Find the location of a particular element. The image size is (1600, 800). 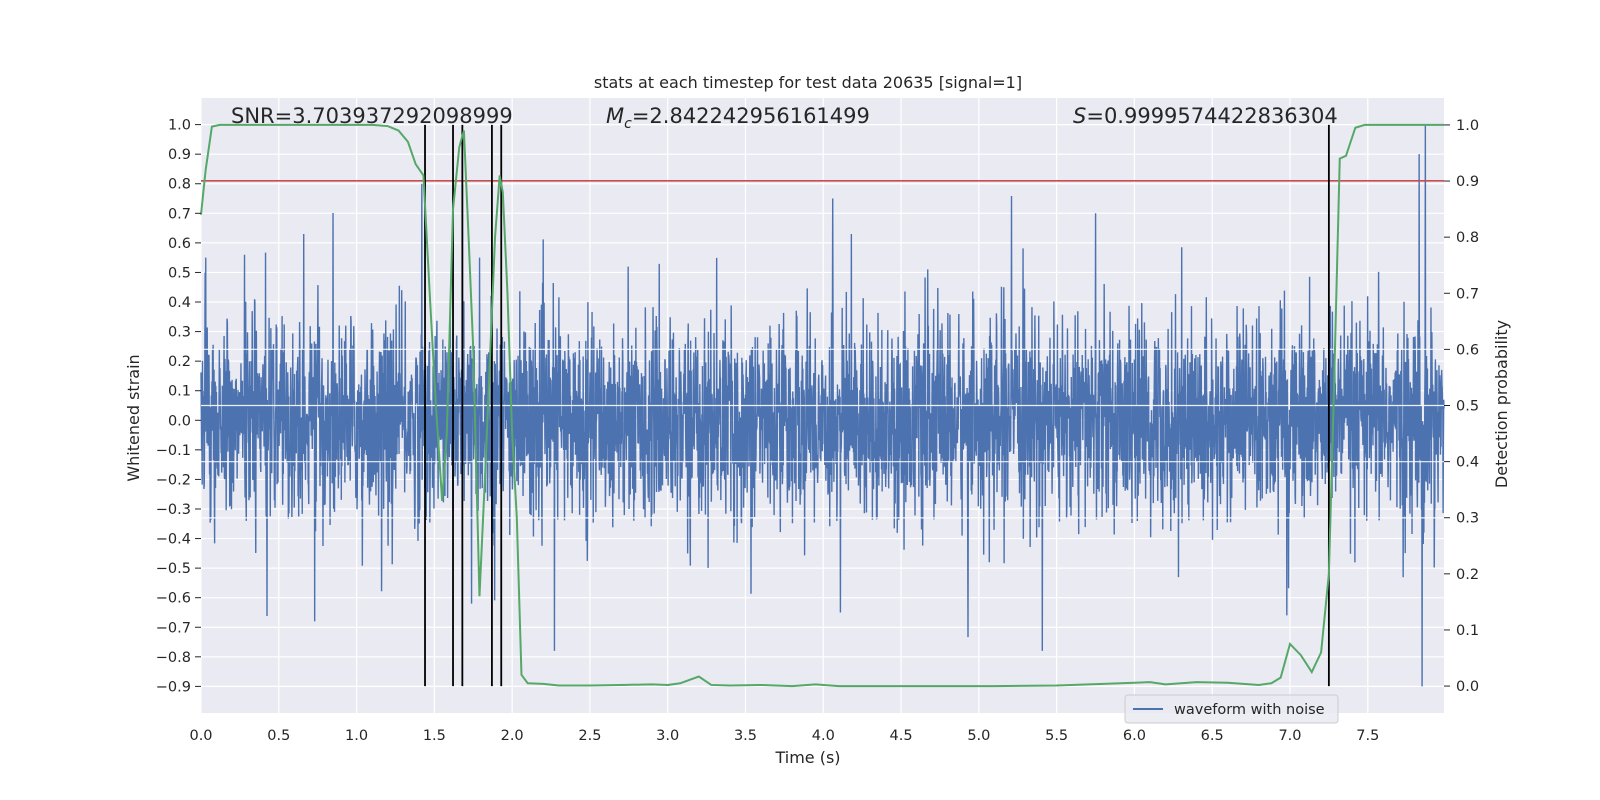

x-tick-label: 0.5 is located at coordinates (278, 736).